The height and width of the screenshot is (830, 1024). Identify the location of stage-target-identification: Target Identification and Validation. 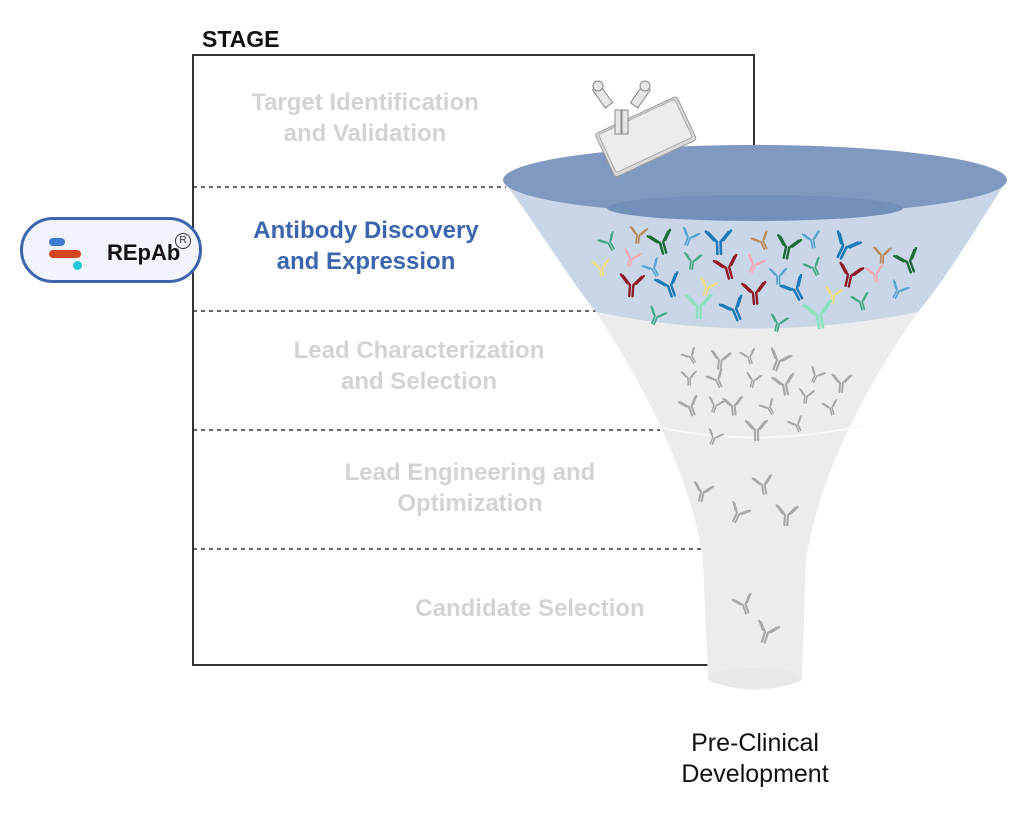
(365, 118).